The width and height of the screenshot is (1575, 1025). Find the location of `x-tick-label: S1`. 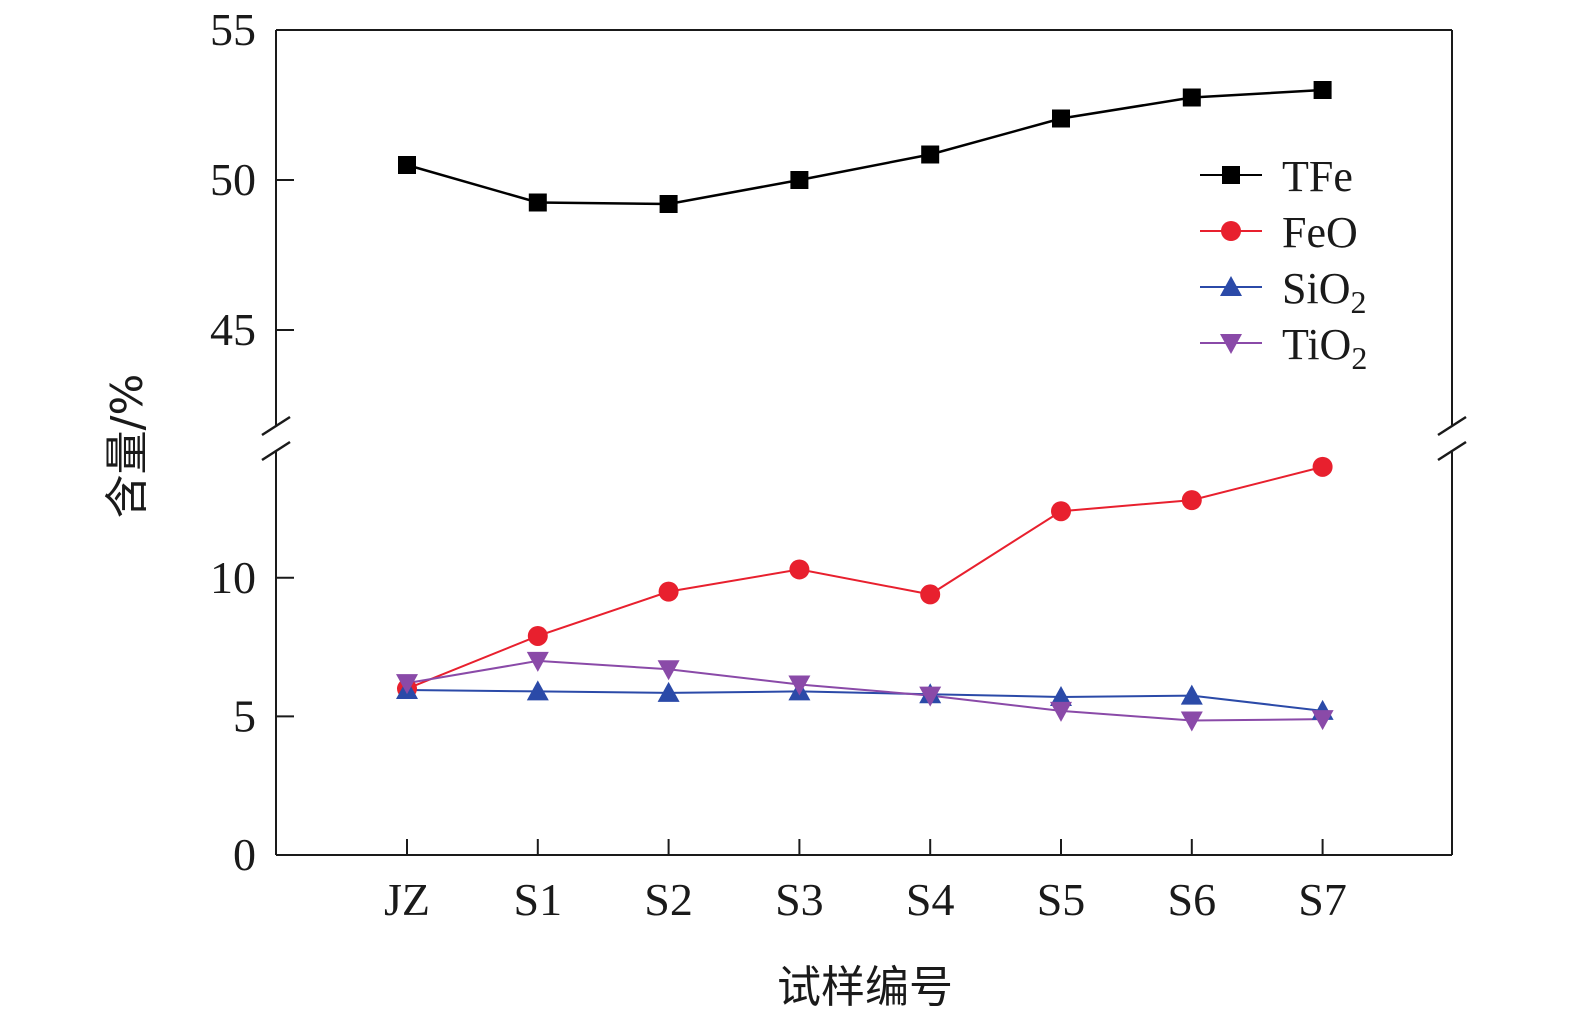

x-tick-label: S1 is located at coordinates (538, 899).